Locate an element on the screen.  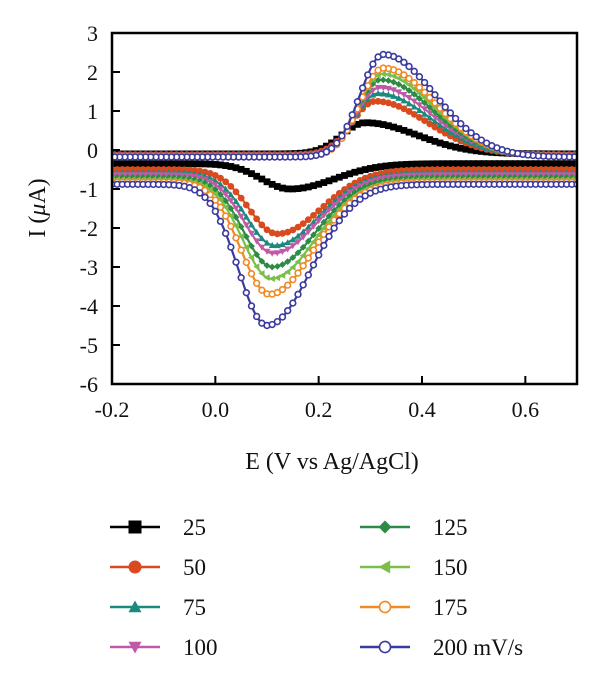
legend-label: 100 is located at coordinates (200, 647).